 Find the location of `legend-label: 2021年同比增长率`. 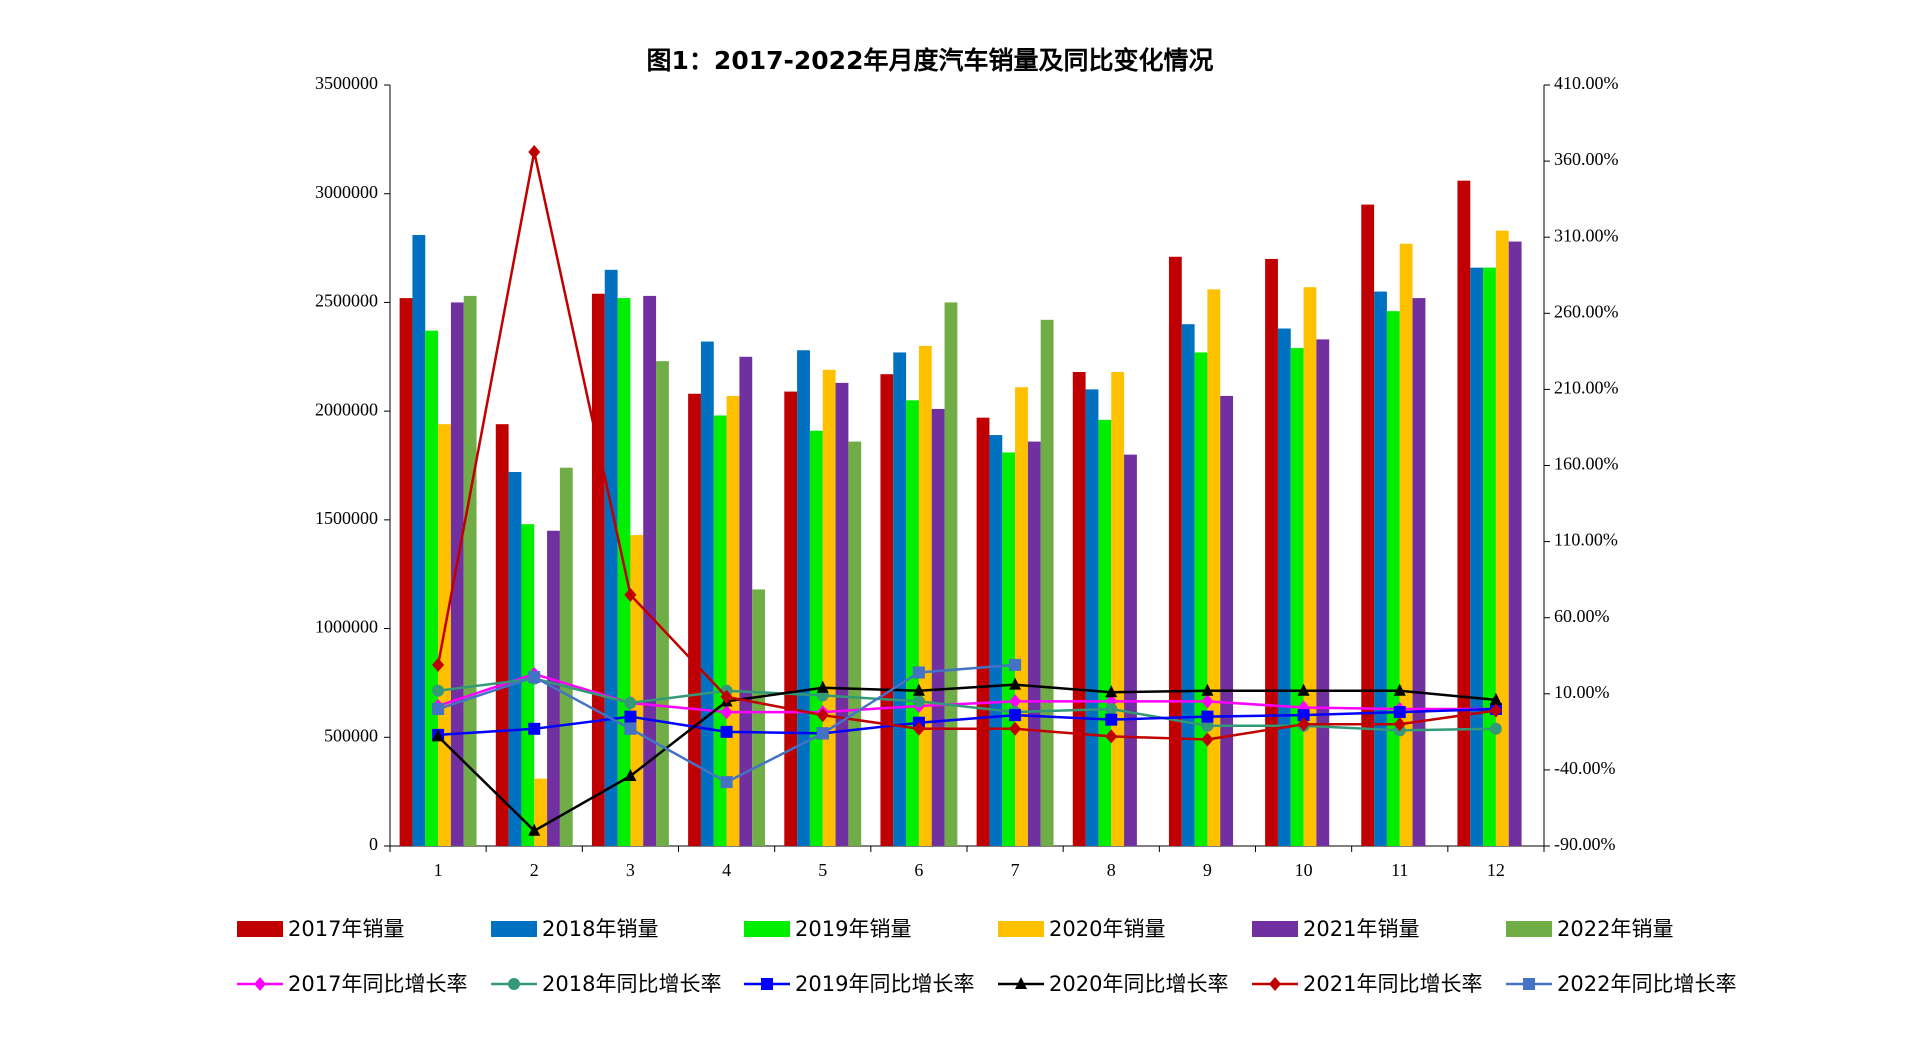

legend-label: 2021年同比增长率 is located at coordinates (1392, 984).